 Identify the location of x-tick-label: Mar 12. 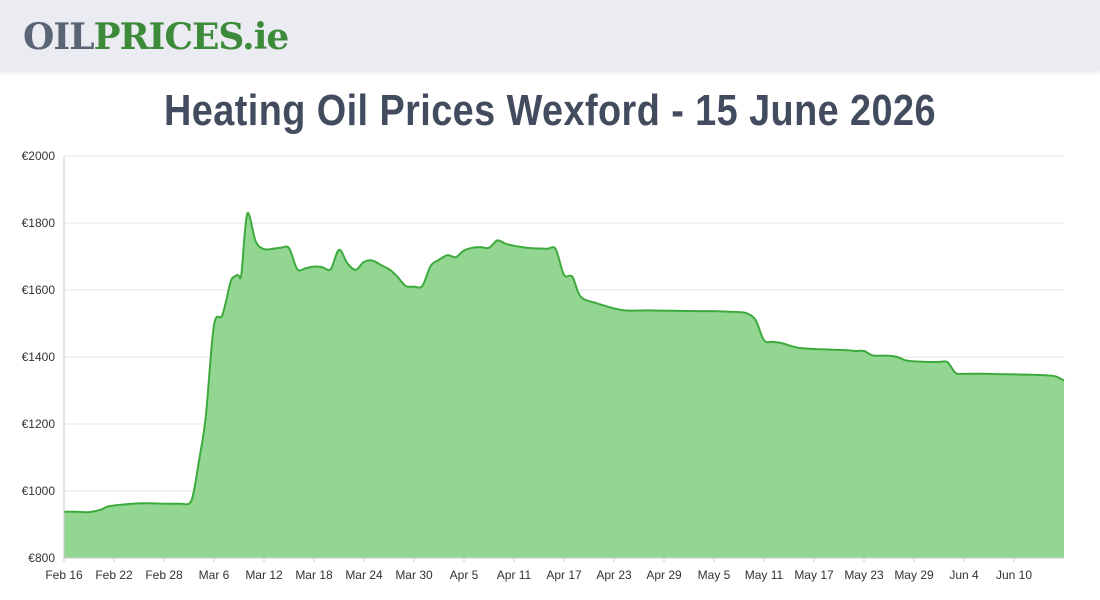
(264, 575).